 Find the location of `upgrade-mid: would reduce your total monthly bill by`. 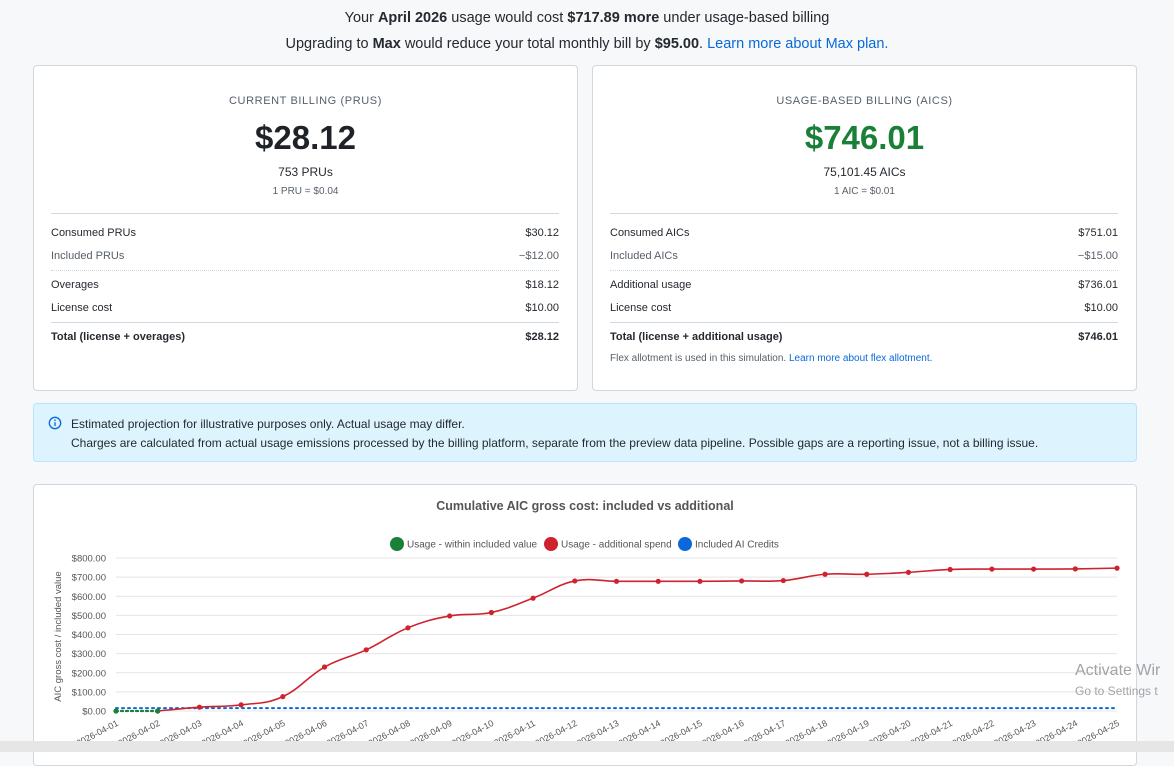

upgrade-mid: would reduce your total monthly bill by is located at coordinates (527, 44).